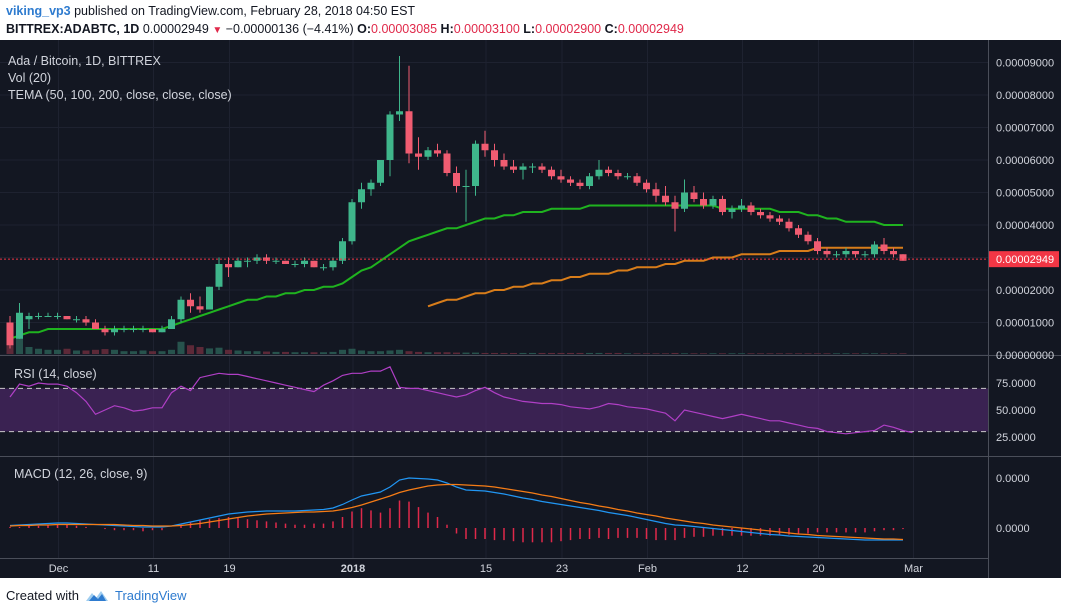 The width and height of the screenshot is (1067, 614). I want to click on rsi-line, so click(461, 400).